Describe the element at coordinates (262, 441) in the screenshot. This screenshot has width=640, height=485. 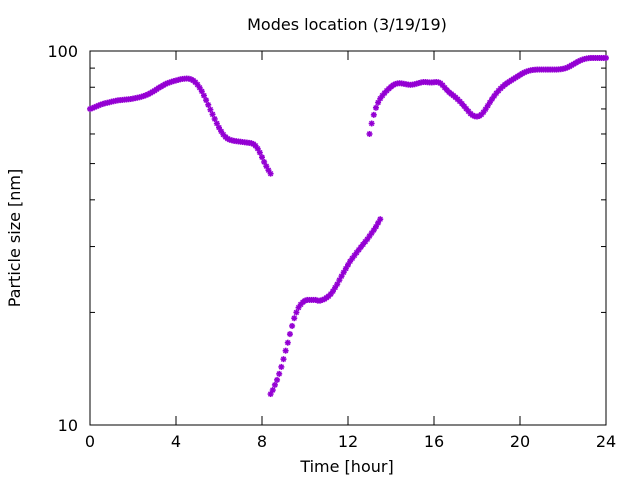
I see `x-tick-label: 8` at that location.